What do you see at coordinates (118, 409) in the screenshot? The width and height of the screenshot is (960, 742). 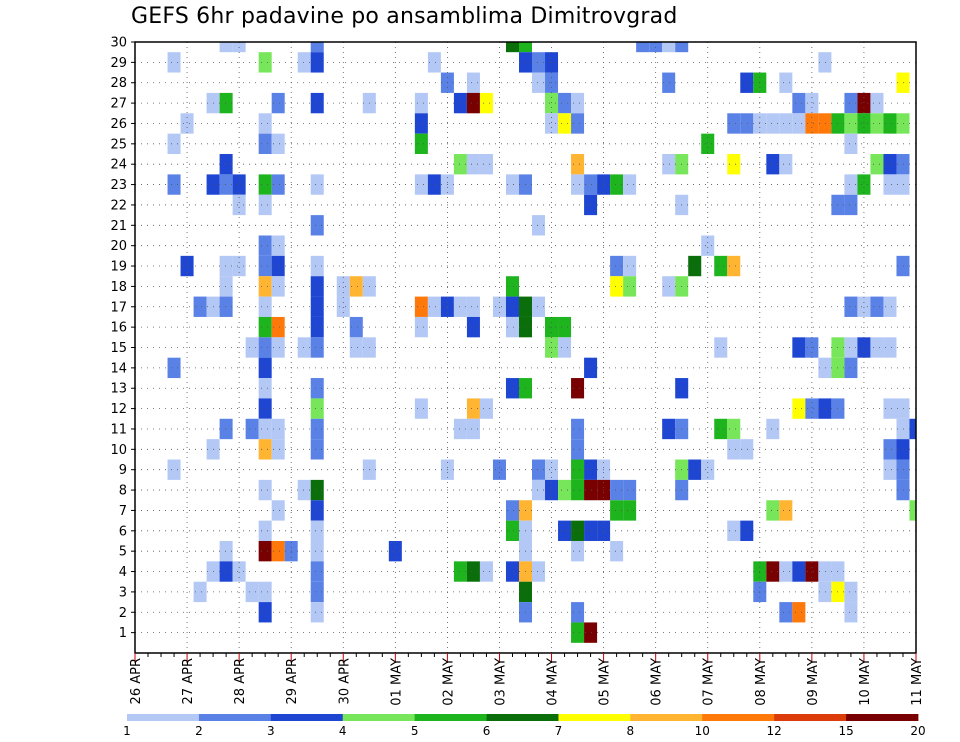 I see `y-tick-label: 12` at bounding box center [118, 409].